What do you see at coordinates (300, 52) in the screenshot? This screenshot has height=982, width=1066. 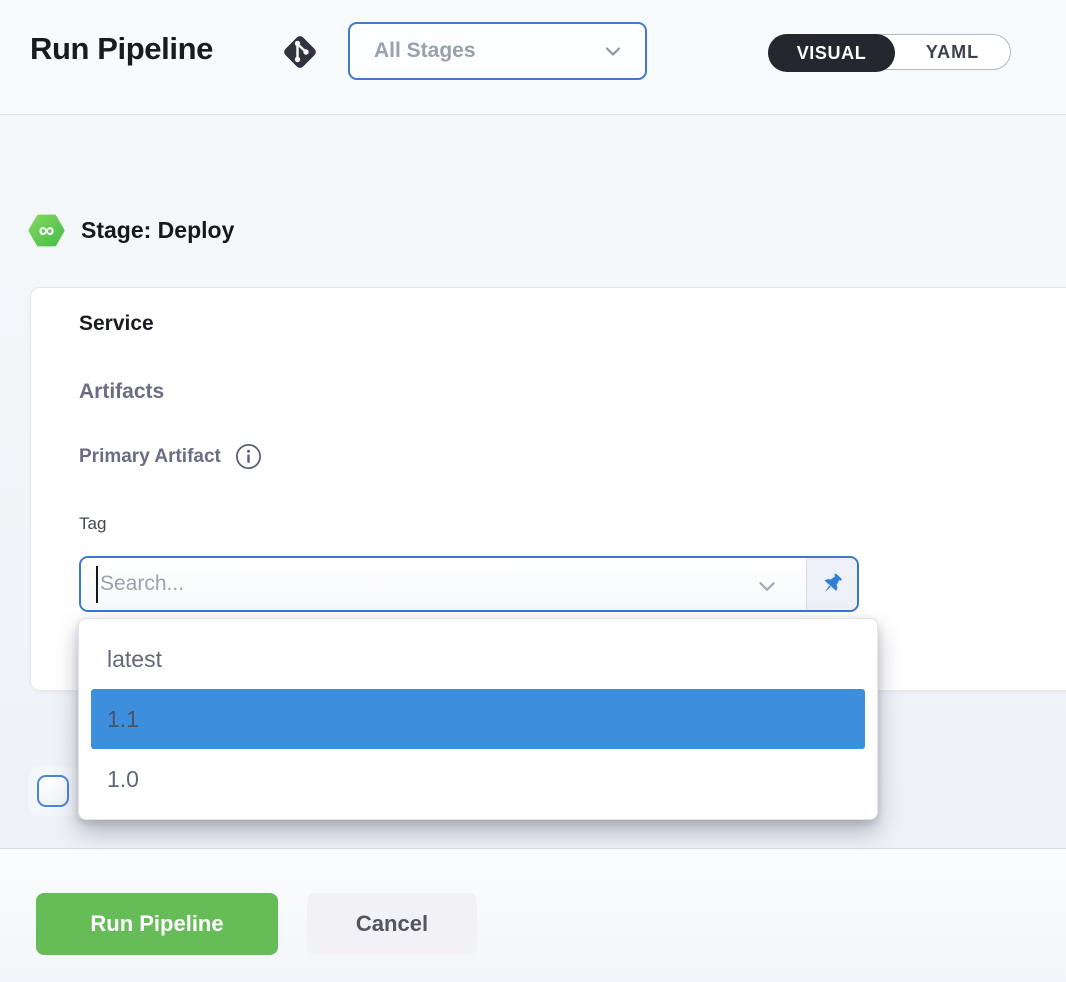 I see `git-branch-icon` at bounding box center [300, 52].